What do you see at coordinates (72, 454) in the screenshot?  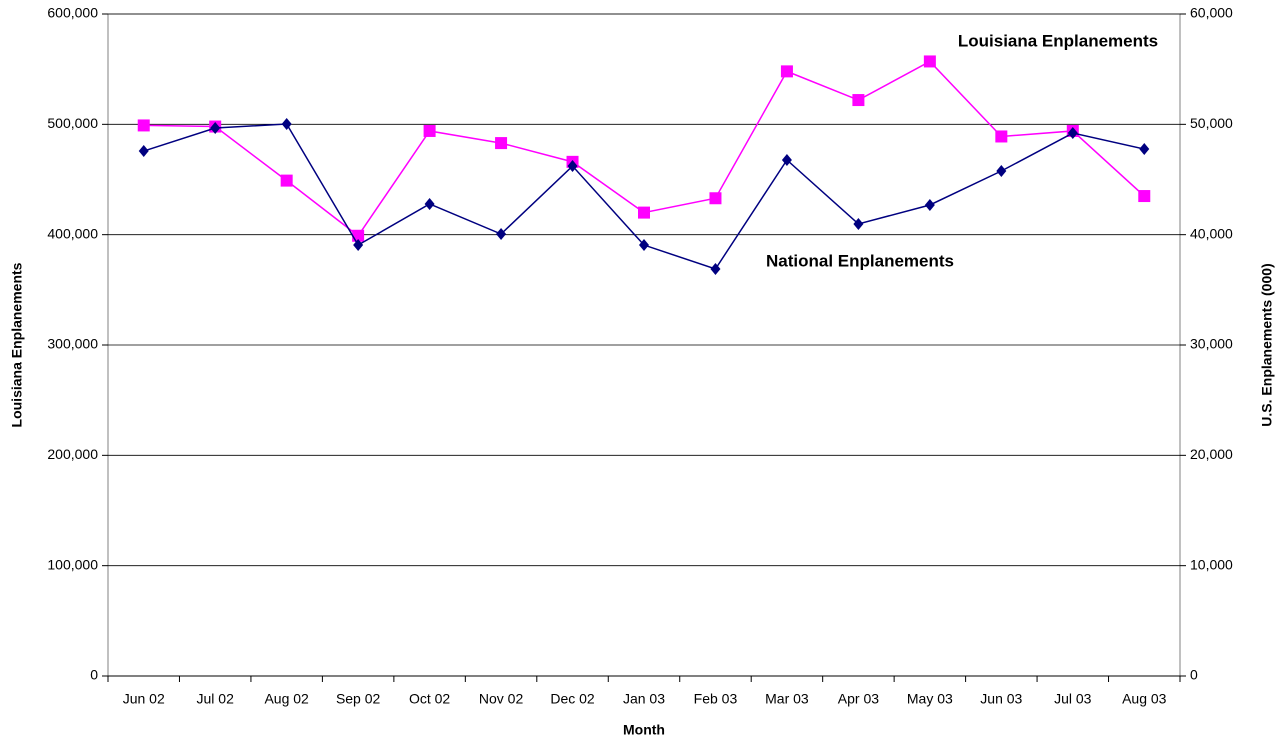 I see `y-tick-label: 200,000` at bounding box center [72, 454].